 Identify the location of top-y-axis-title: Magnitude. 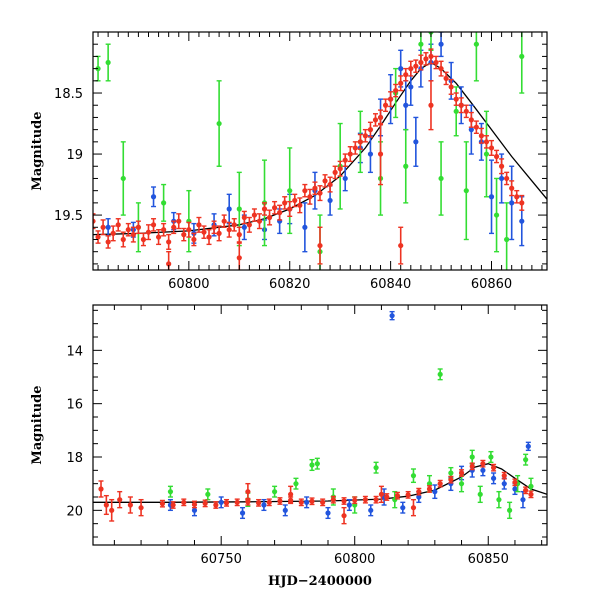
(37, 150).